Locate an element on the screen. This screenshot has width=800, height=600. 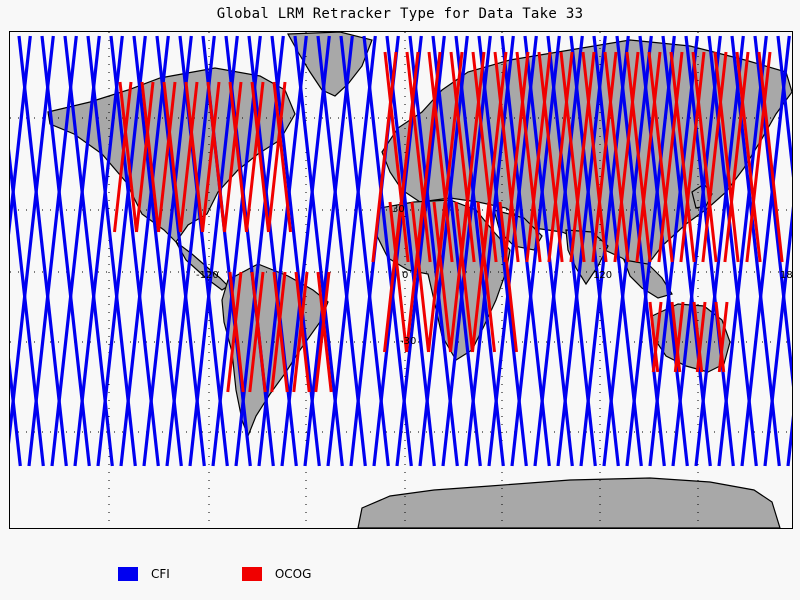
lon-label-180: 180 is located at coordinates (786, 275).